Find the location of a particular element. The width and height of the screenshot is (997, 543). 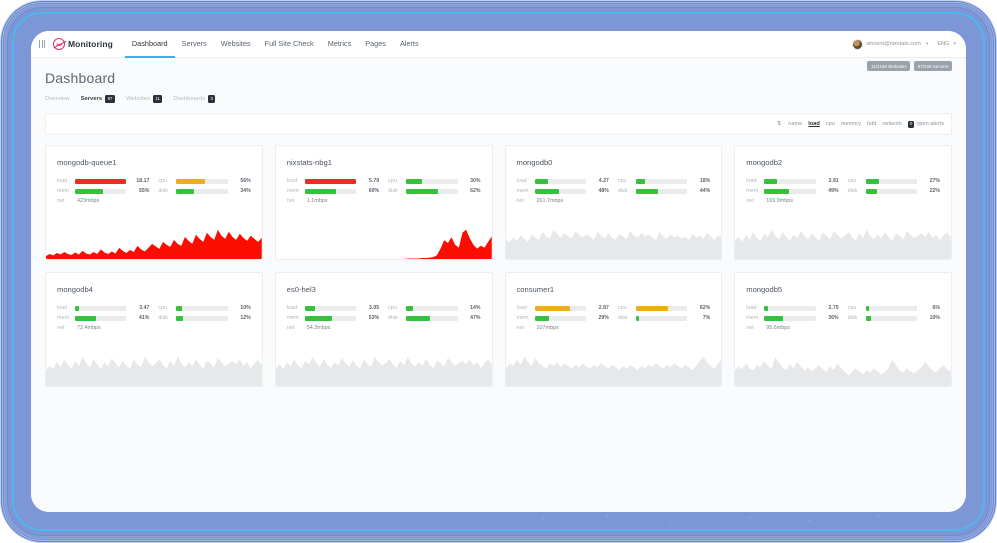

status-pill-websites: 11/2158 Websites is located at coordinates (889, 66).